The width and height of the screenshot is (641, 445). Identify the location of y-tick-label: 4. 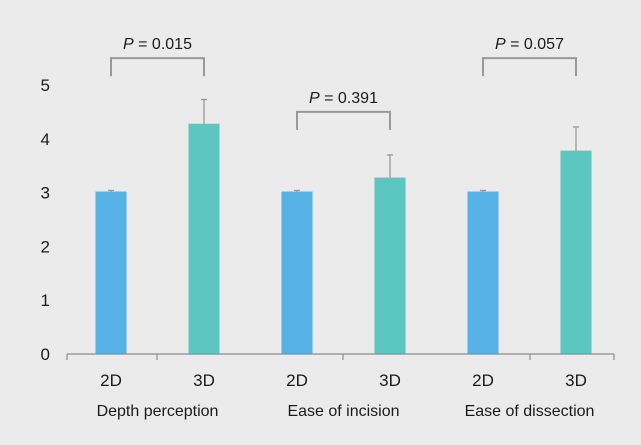
(45, 139).